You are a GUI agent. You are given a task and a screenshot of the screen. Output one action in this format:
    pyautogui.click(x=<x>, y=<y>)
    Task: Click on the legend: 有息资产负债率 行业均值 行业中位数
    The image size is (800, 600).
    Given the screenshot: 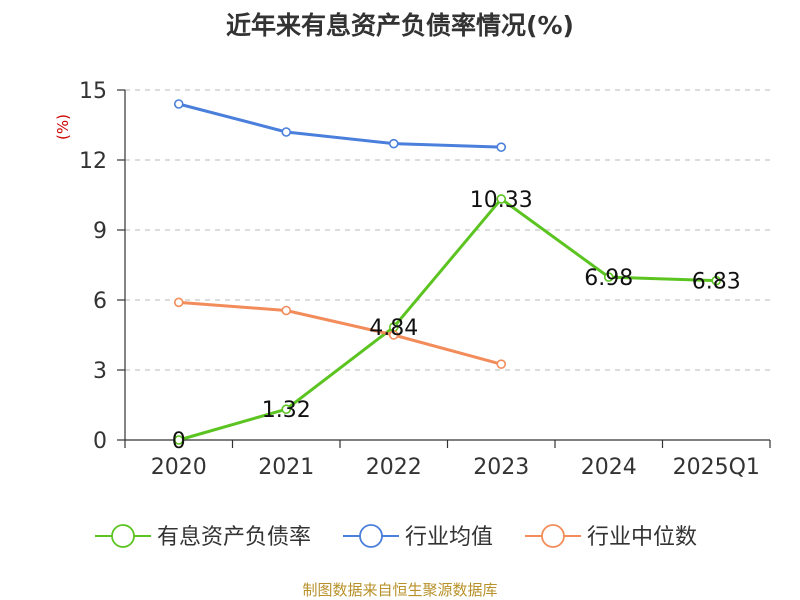 What is the action you would take?
    pyautogui.click(x=396, y=537)
    